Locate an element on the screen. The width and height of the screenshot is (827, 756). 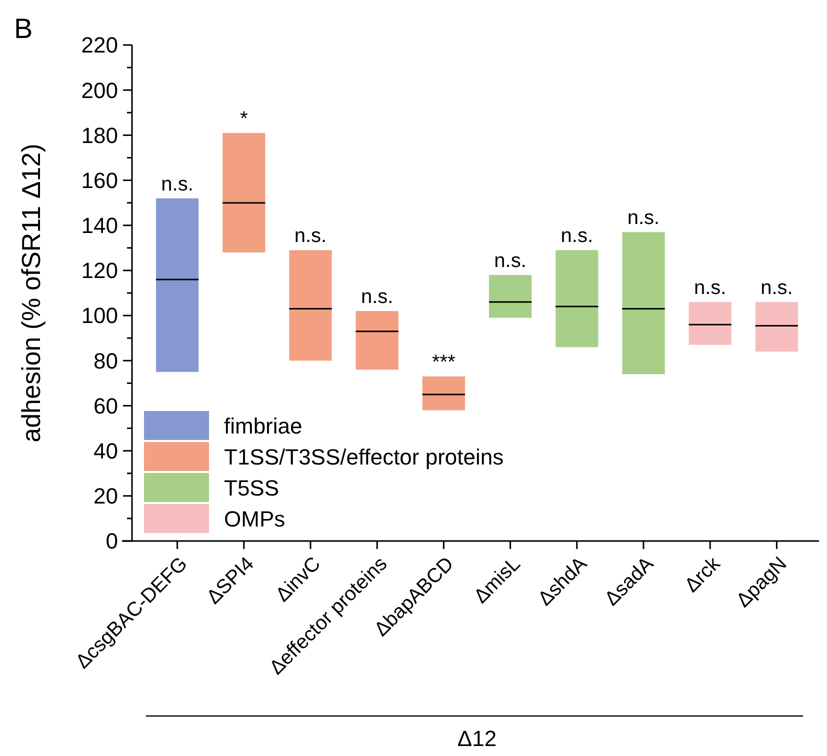
legend-label: OMPs is located at coordinates (255, 519).